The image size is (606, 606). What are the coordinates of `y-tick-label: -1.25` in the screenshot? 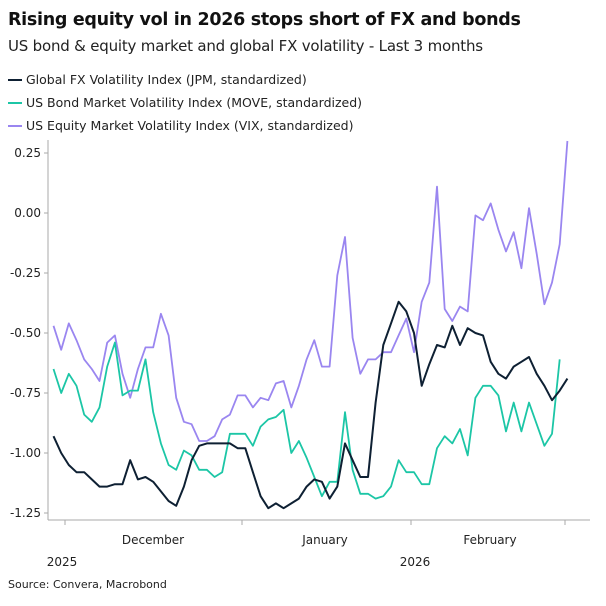 It's located at (25, 513).